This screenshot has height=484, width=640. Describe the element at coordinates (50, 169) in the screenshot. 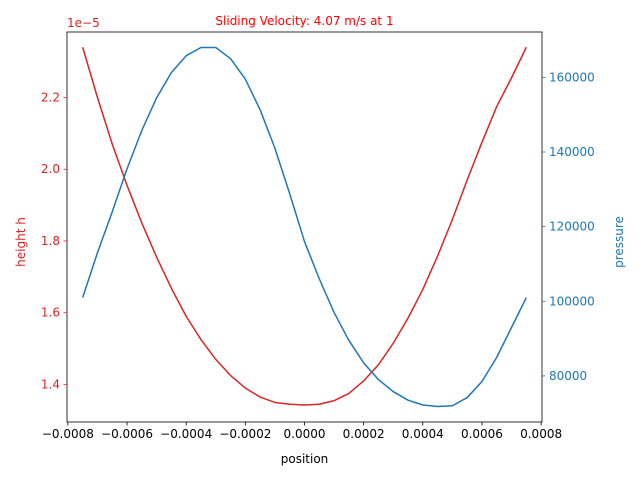

I see `left-tick-label: 2.0` at that location.